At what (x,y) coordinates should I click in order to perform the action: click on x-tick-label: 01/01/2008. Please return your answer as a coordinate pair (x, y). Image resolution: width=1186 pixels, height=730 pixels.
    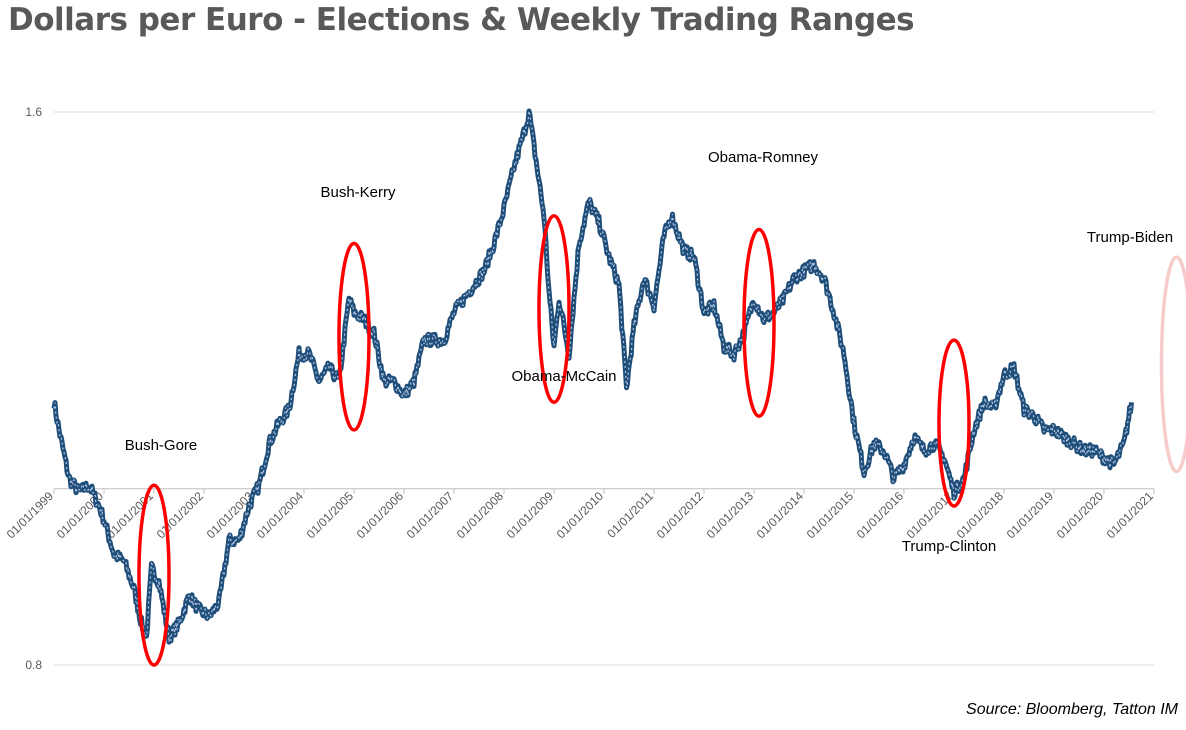
    Looking at the image, I should click on (480, 515).